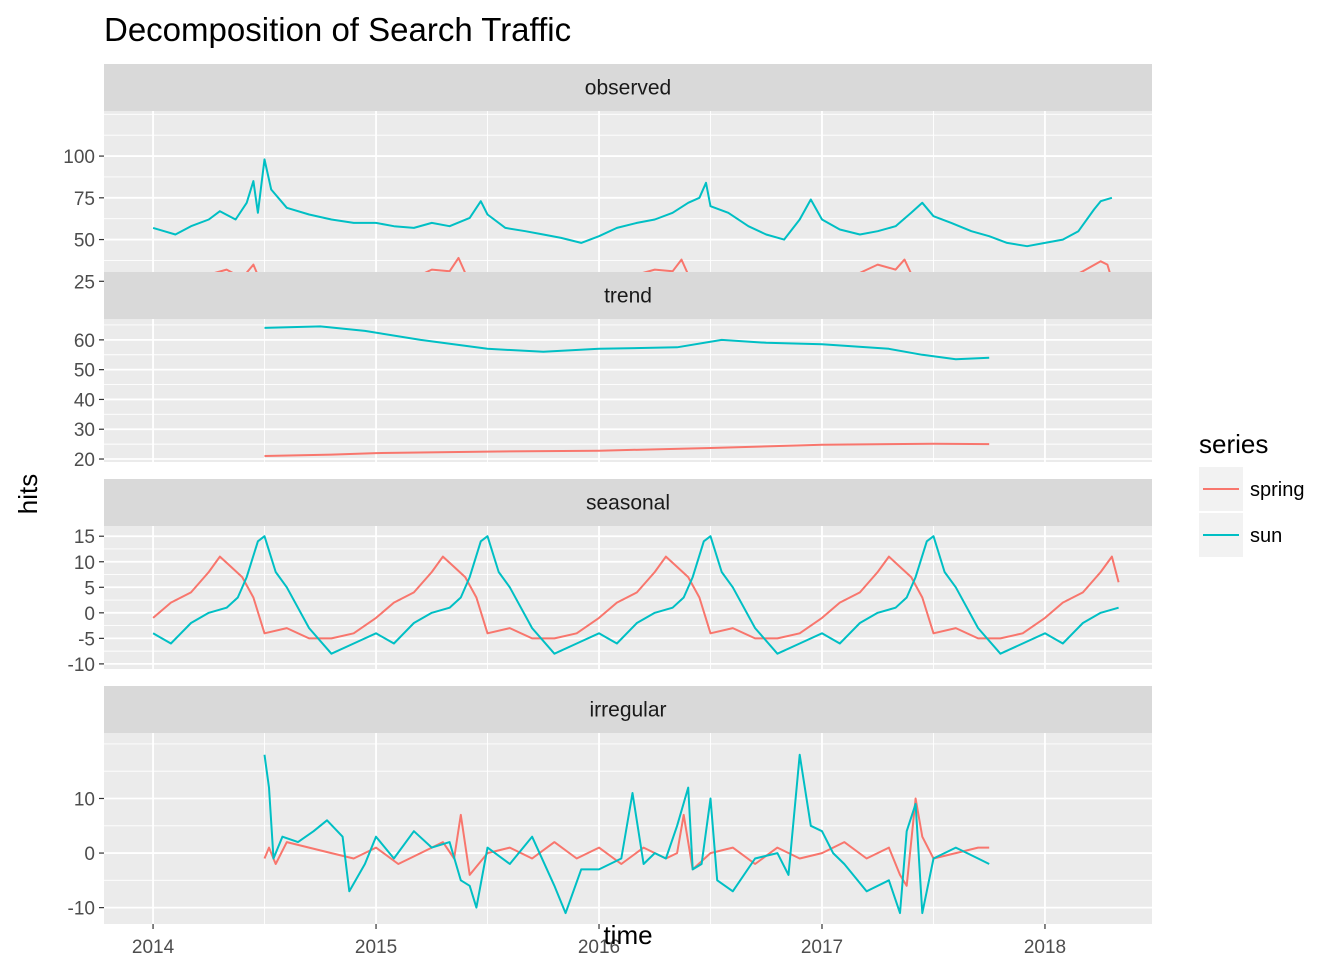 This screenshot has width=1344, height=960. What do you see at coordinates (89, 588) in the screenshot?
I see `y-tick-label: 5` at bounding box center [89, 588].